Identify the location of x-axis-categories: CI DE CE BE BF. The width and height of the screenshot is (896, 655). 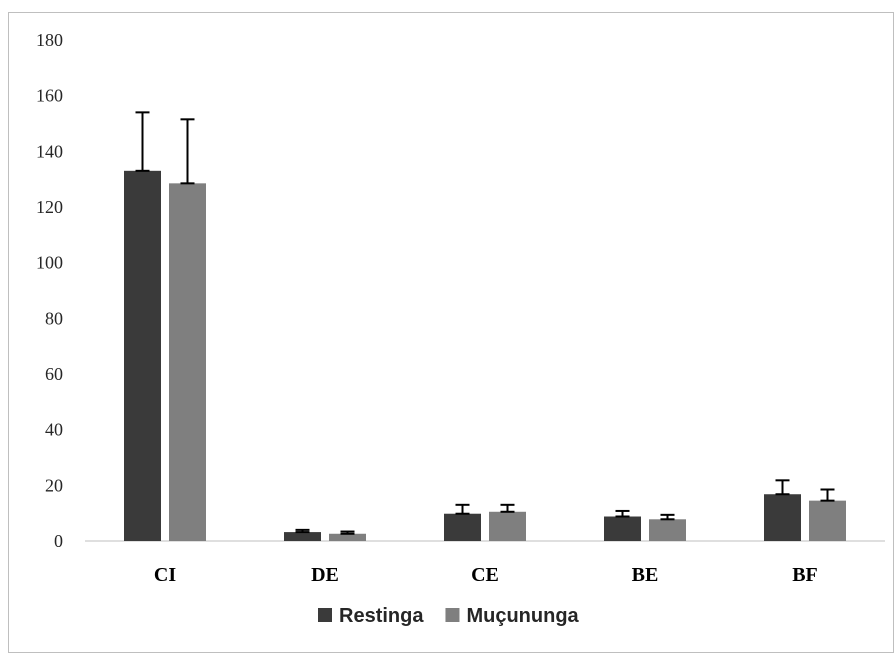
(486, 575).